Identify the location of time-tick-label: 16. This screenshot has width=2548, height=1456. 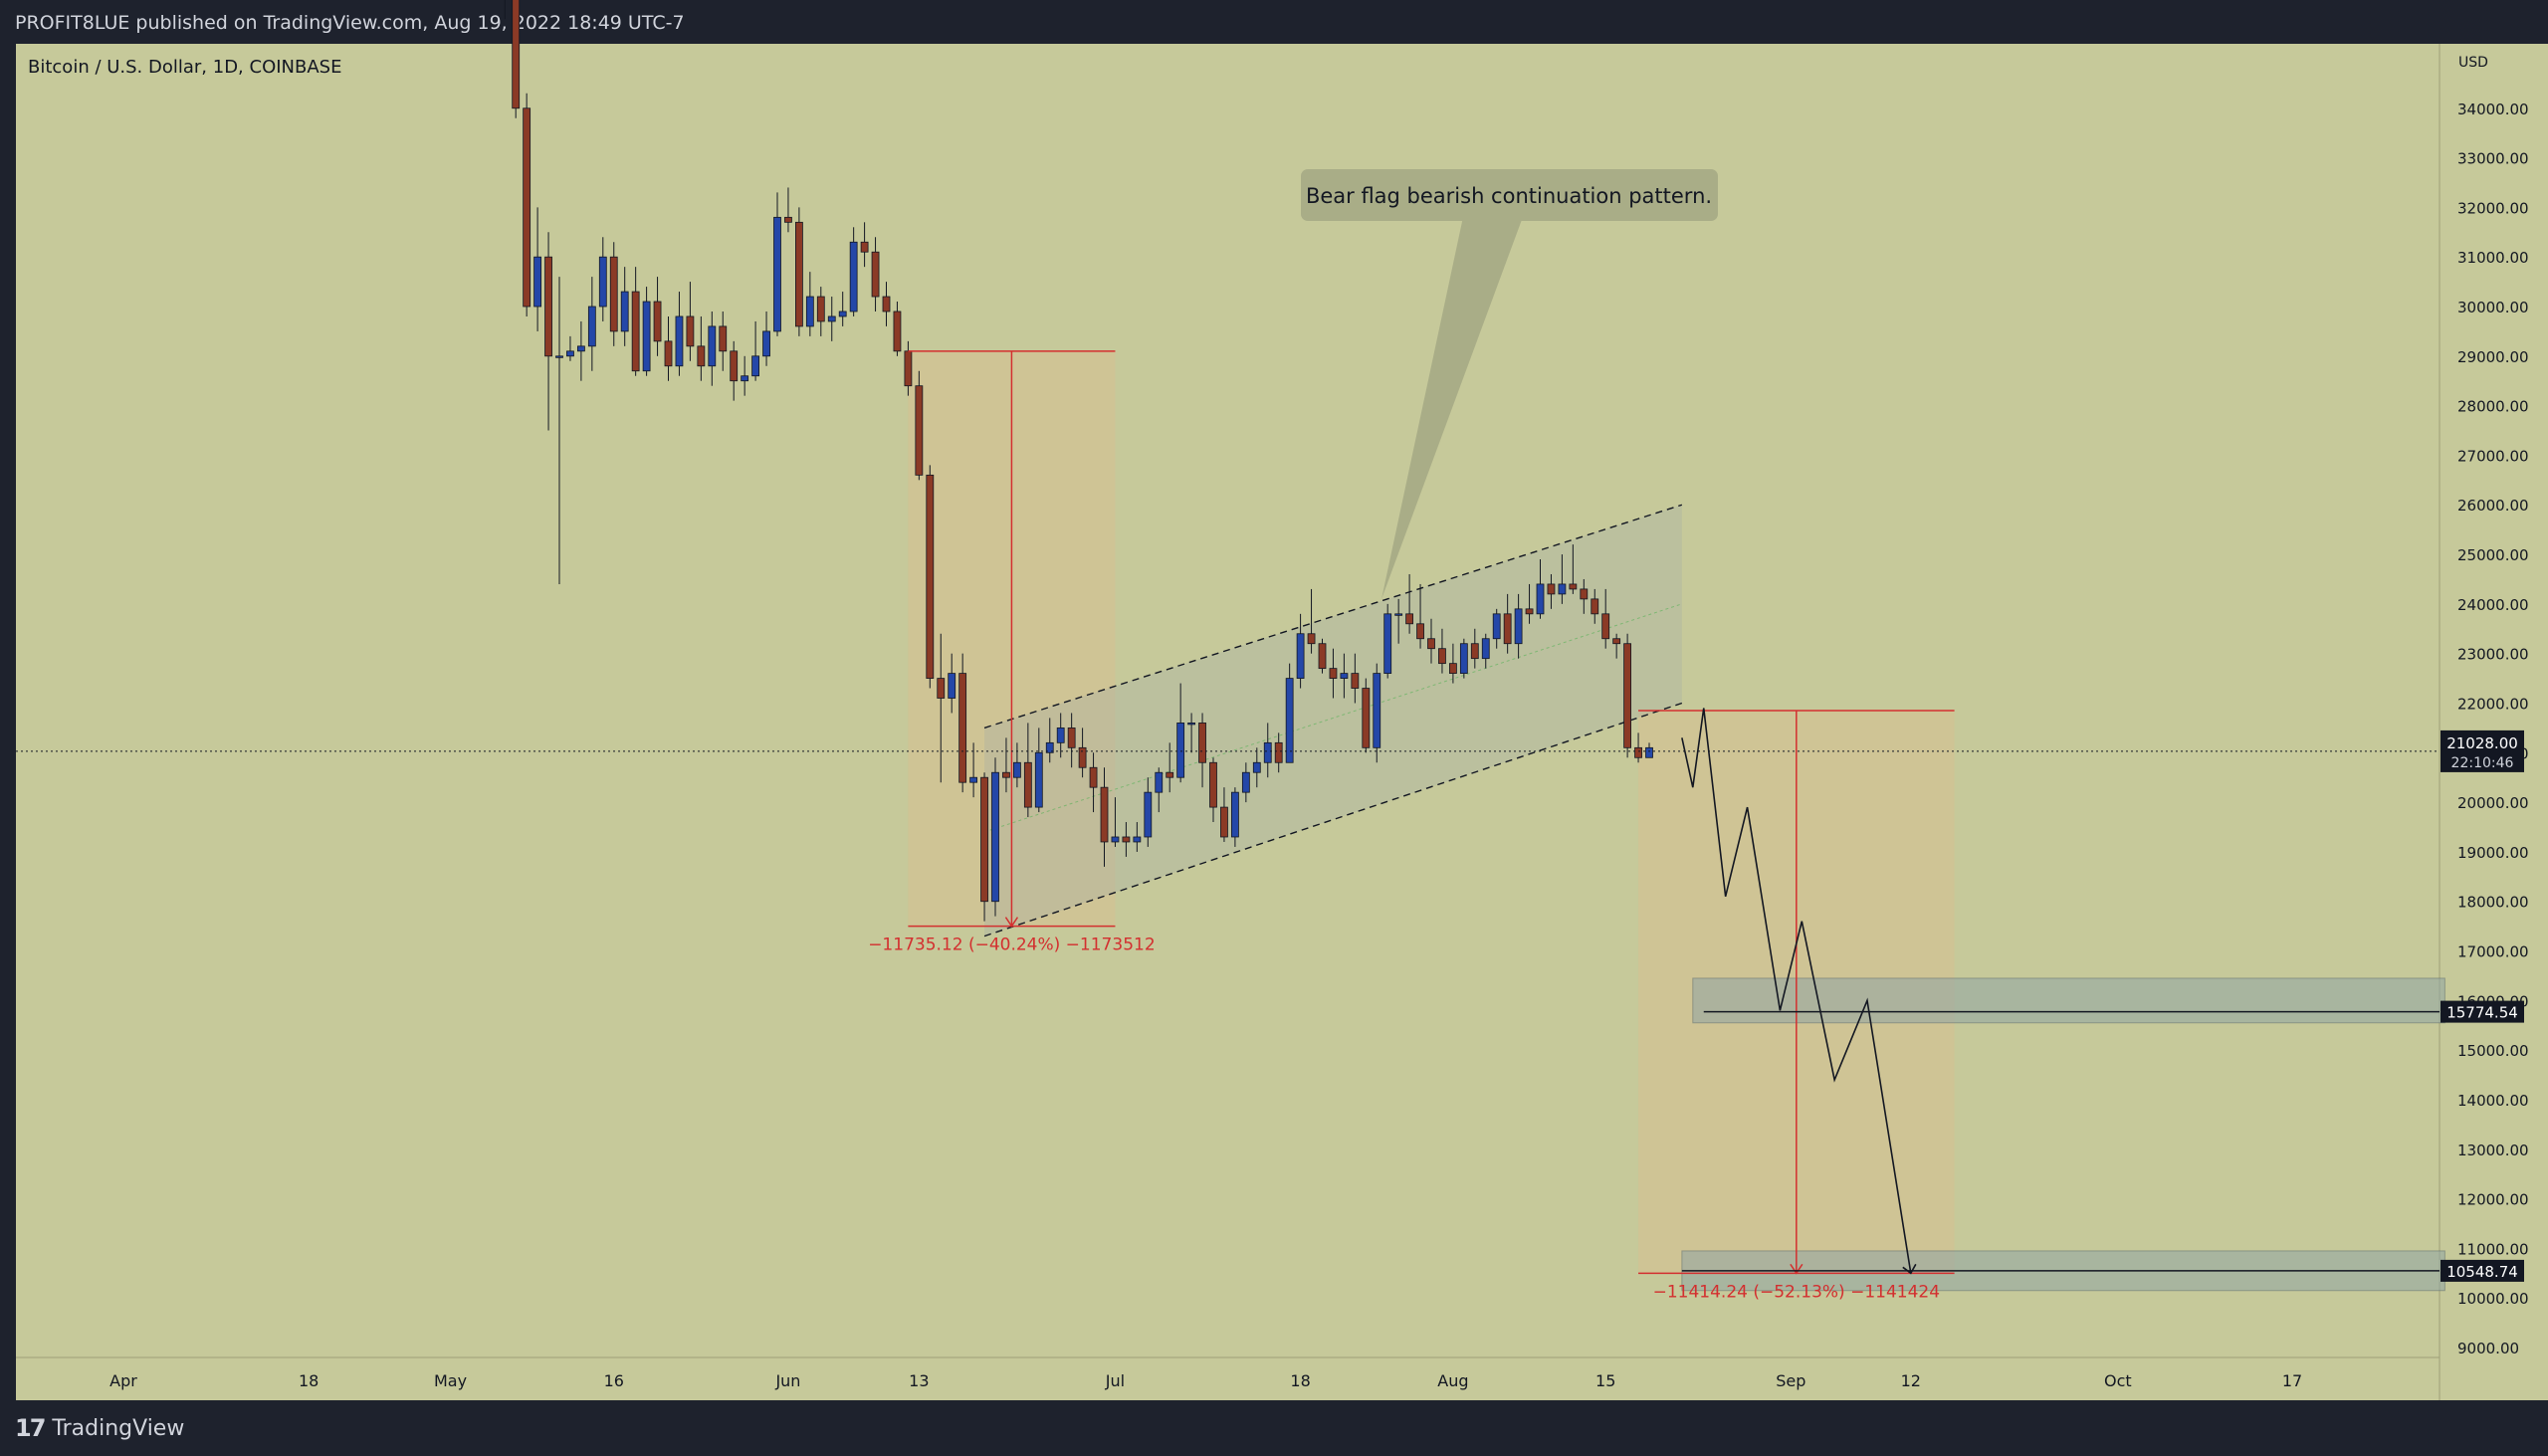
(614, 1380).